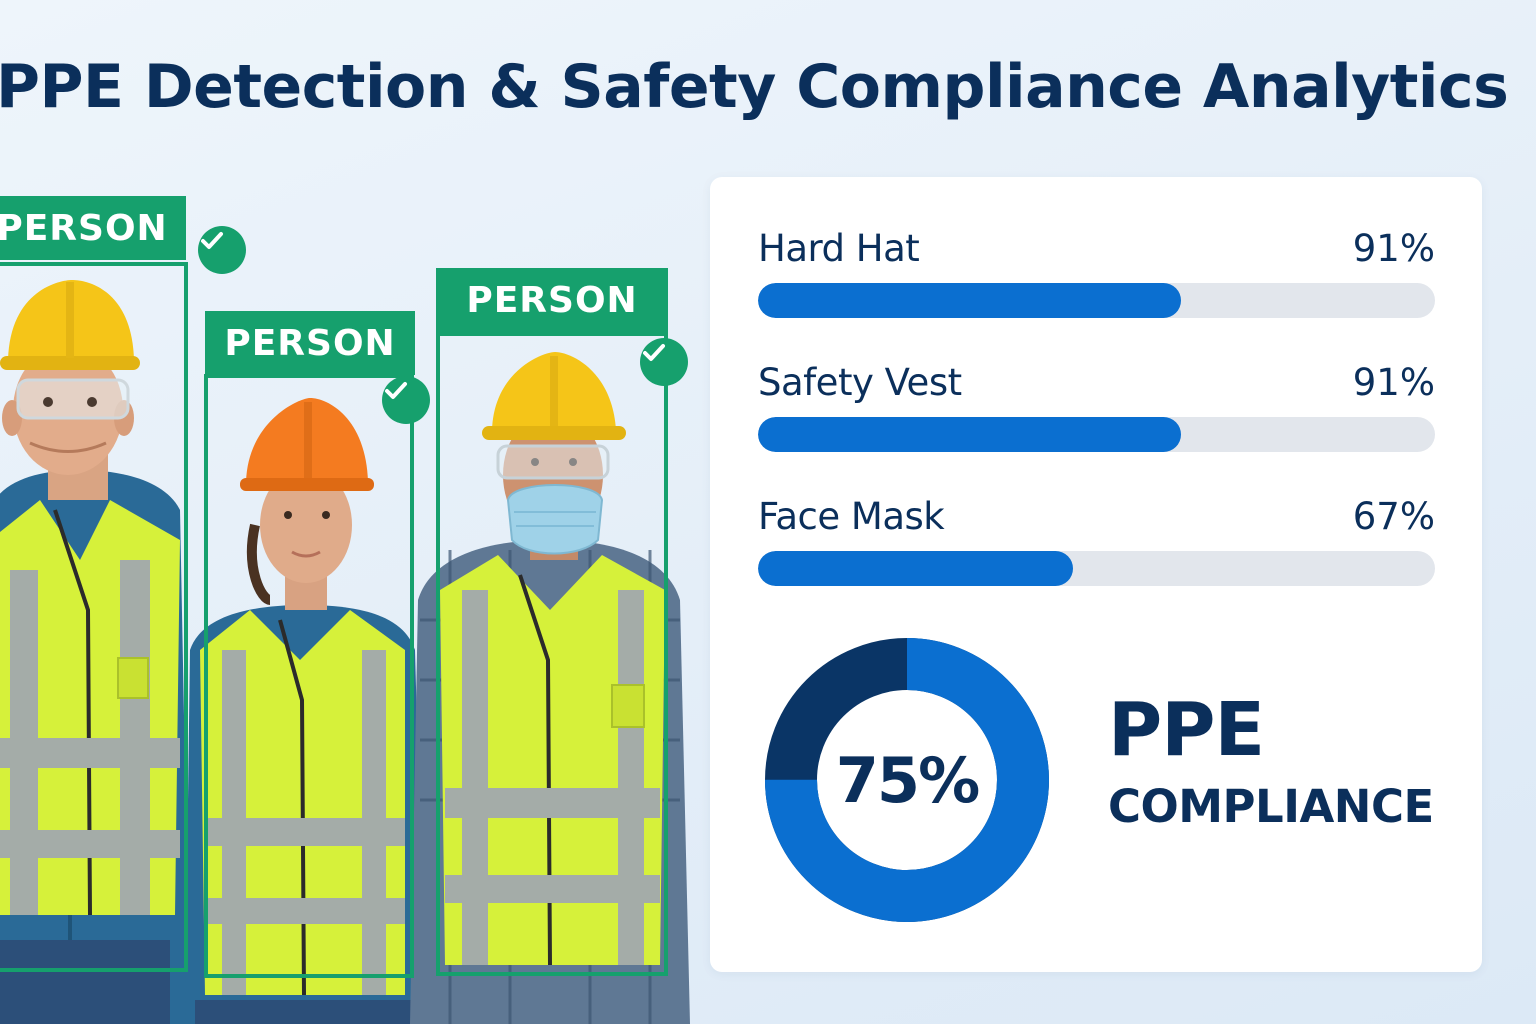  I want to click on detection-label-2: PERSON, so click(310, 343).